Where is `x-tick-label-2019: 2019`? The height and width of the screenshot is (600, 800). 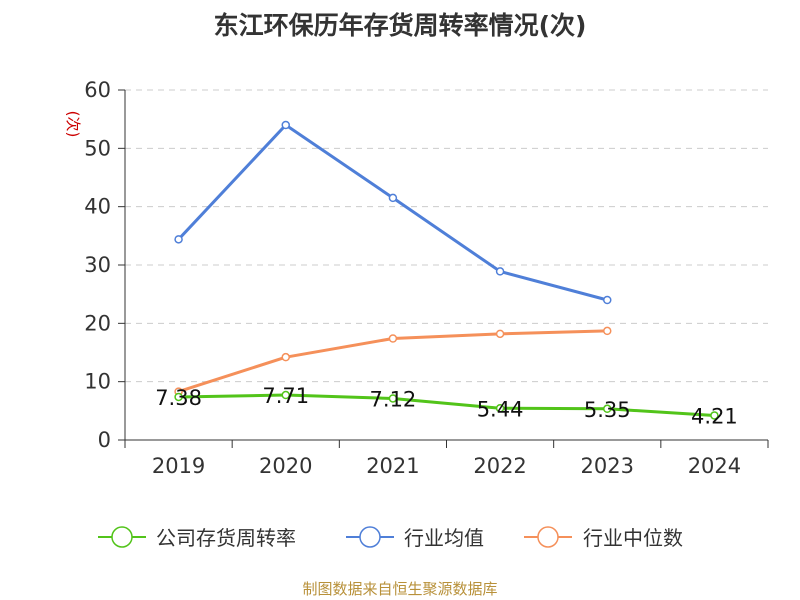 x-tick-label-2019: 2019 is located at coordinates (178, 466).